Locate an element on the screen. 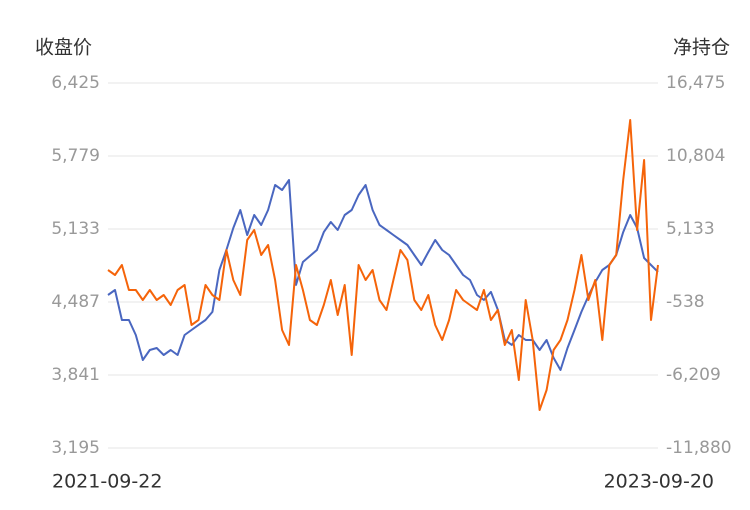 The width and height of the screenshot is (750, 510). y2-tick-label: 16,475 is located at coordinates (695, 83).